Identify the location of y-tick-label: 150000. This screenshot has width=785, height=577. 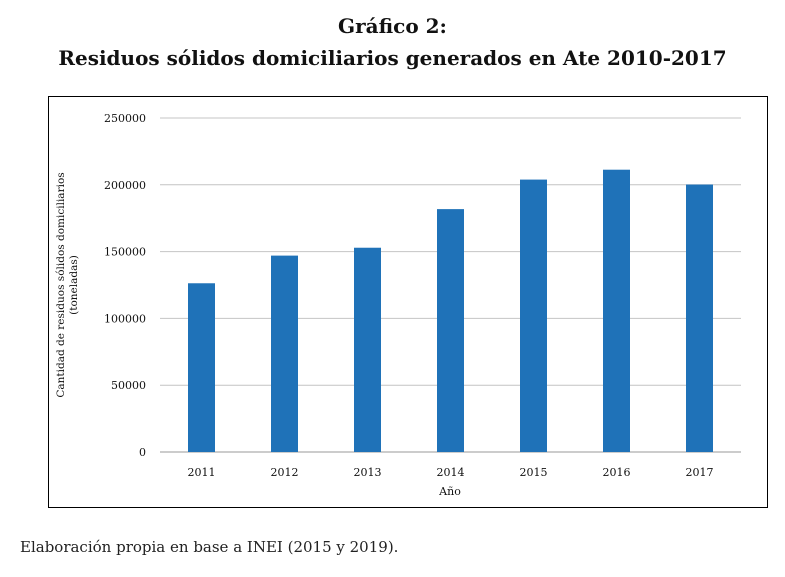
(125, 252).